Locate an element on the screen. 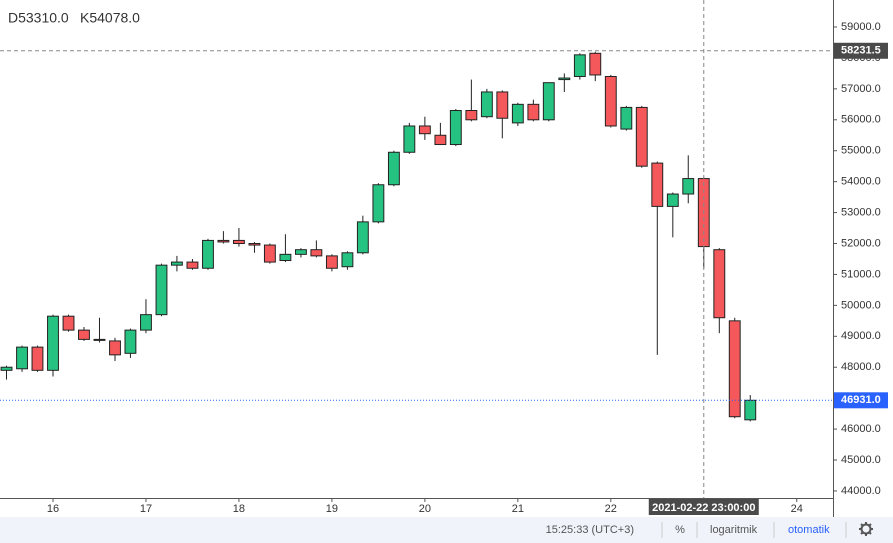  settings-icon is located at coordinates (866, 529).